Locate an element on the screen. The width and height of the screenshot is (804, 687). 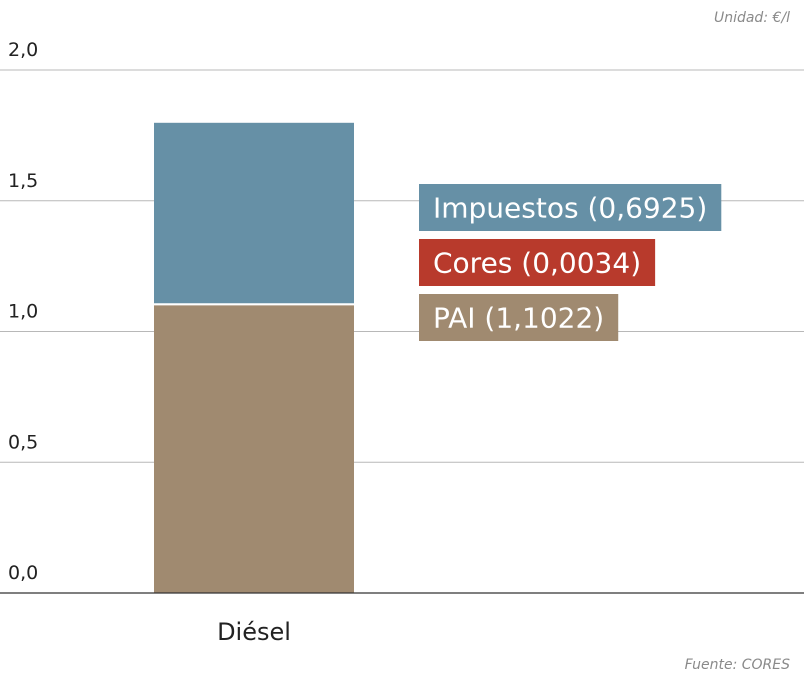
legend-box-cores is located at coordinates (537, 262).